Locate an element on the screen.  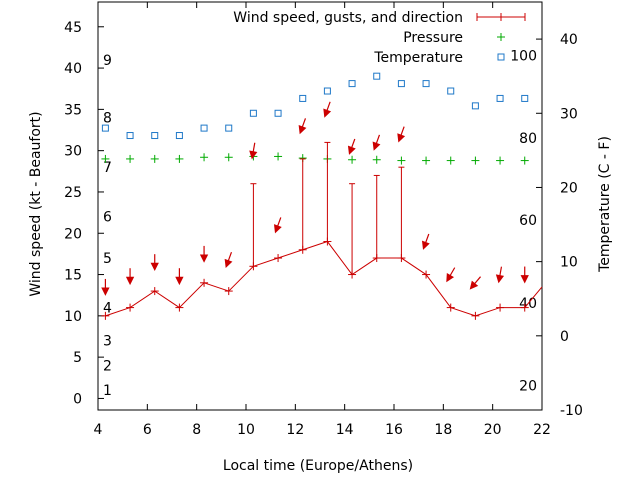
wind-speed-line is located at coordinates (324, 278).